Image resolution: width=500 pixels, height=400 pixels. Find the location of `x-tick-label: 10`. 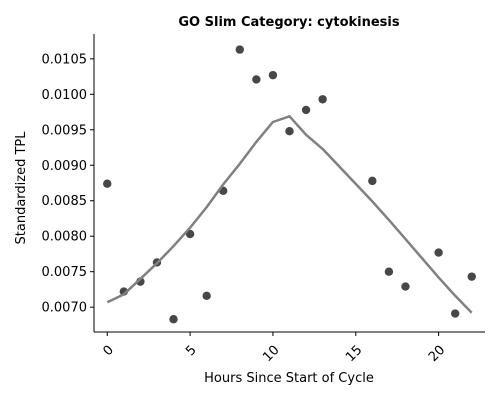

x-tick-label: 10 is located at coordinates (271, 354).